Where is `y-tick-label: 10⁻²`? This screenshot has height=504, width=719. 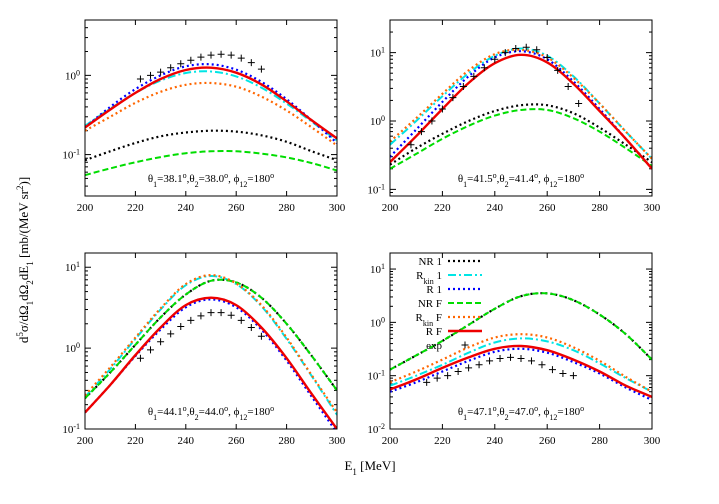
y-tick-label: 10⁻² is located at coordinates (376, 429).